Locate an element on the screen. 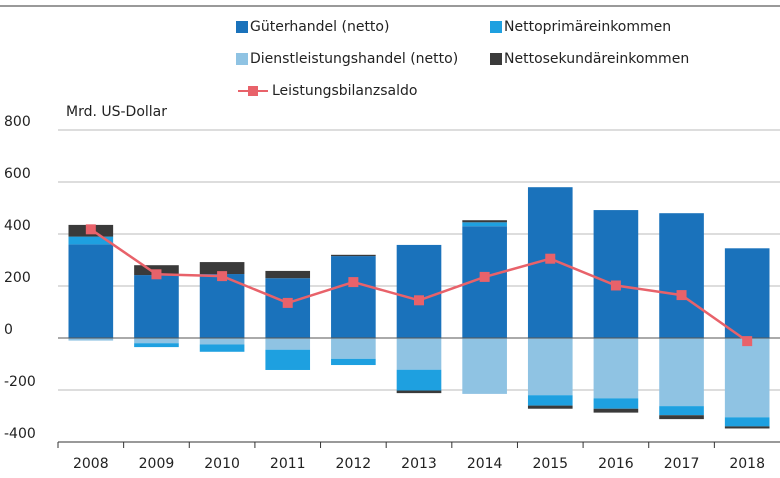 This screenshot has height=478, width=780. x-tick-label: 2011 is located at coordinates (288, 464).